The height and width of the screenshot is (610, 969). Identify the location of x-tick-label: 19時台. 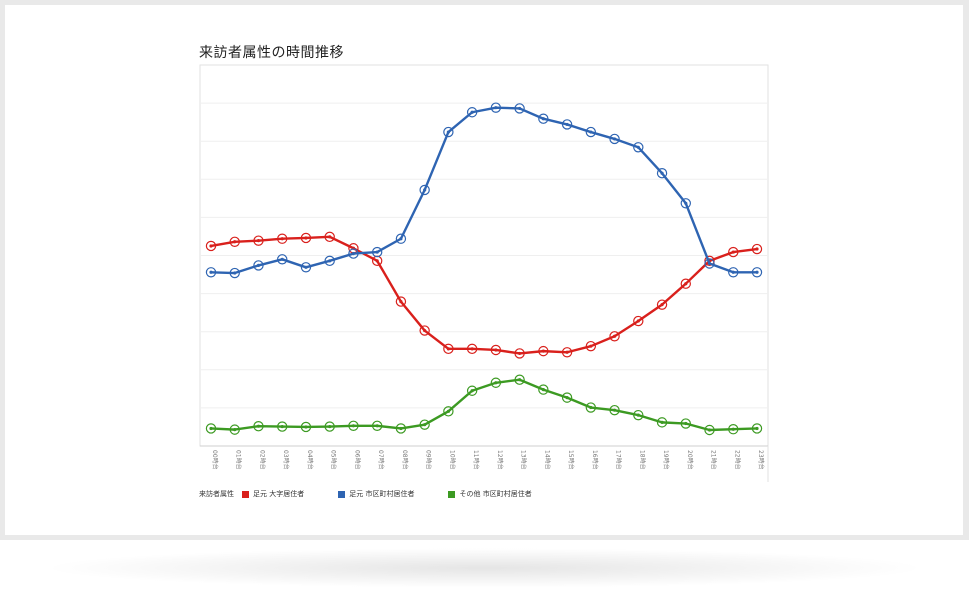
(666, 460).